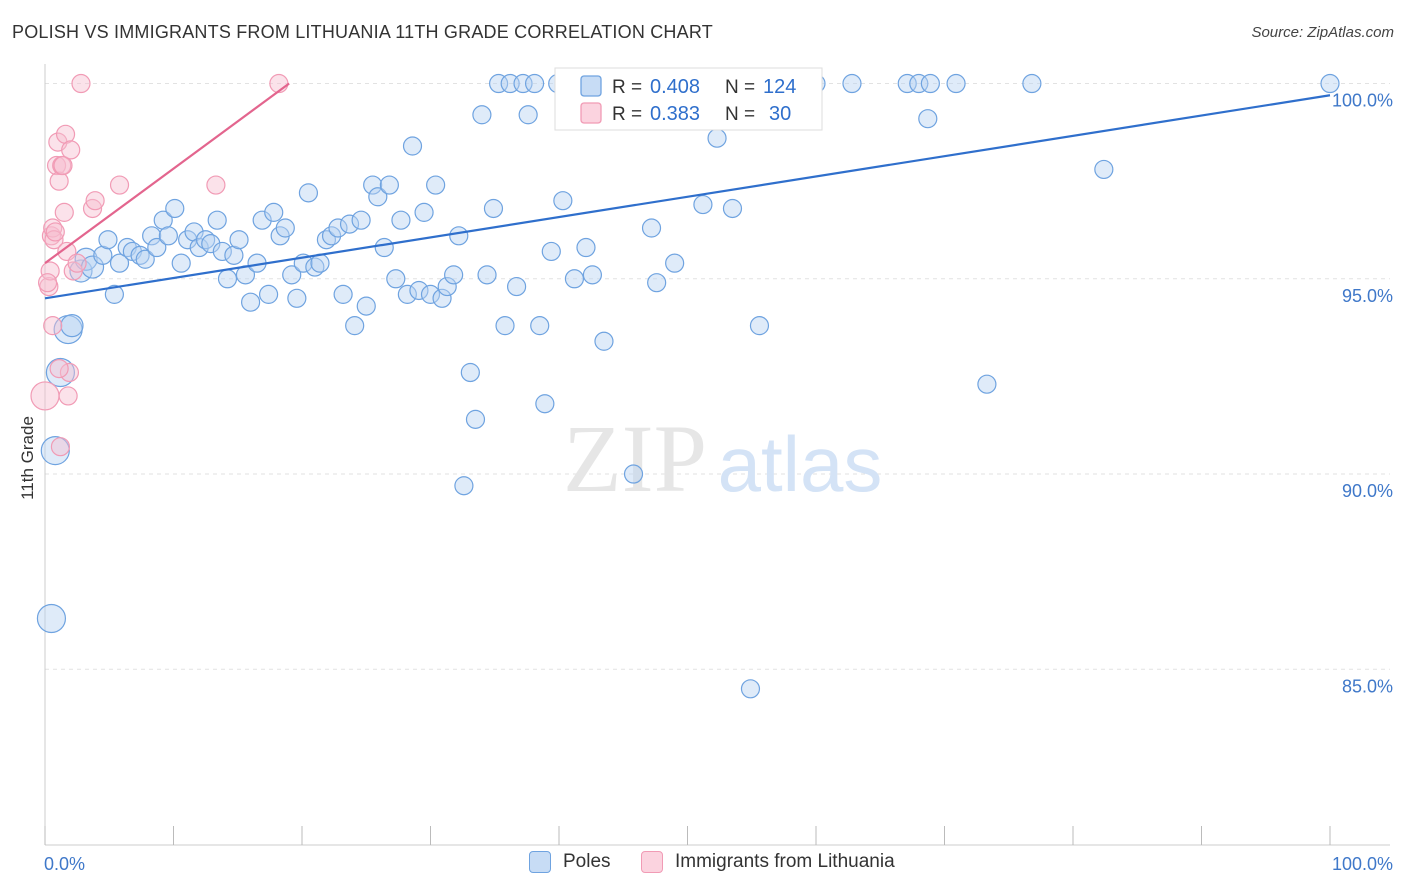 This screenshot has height=892, width=1406. I want to click on legend-label-lithuania: Immigrants from Lithuania, so click(785, 861).